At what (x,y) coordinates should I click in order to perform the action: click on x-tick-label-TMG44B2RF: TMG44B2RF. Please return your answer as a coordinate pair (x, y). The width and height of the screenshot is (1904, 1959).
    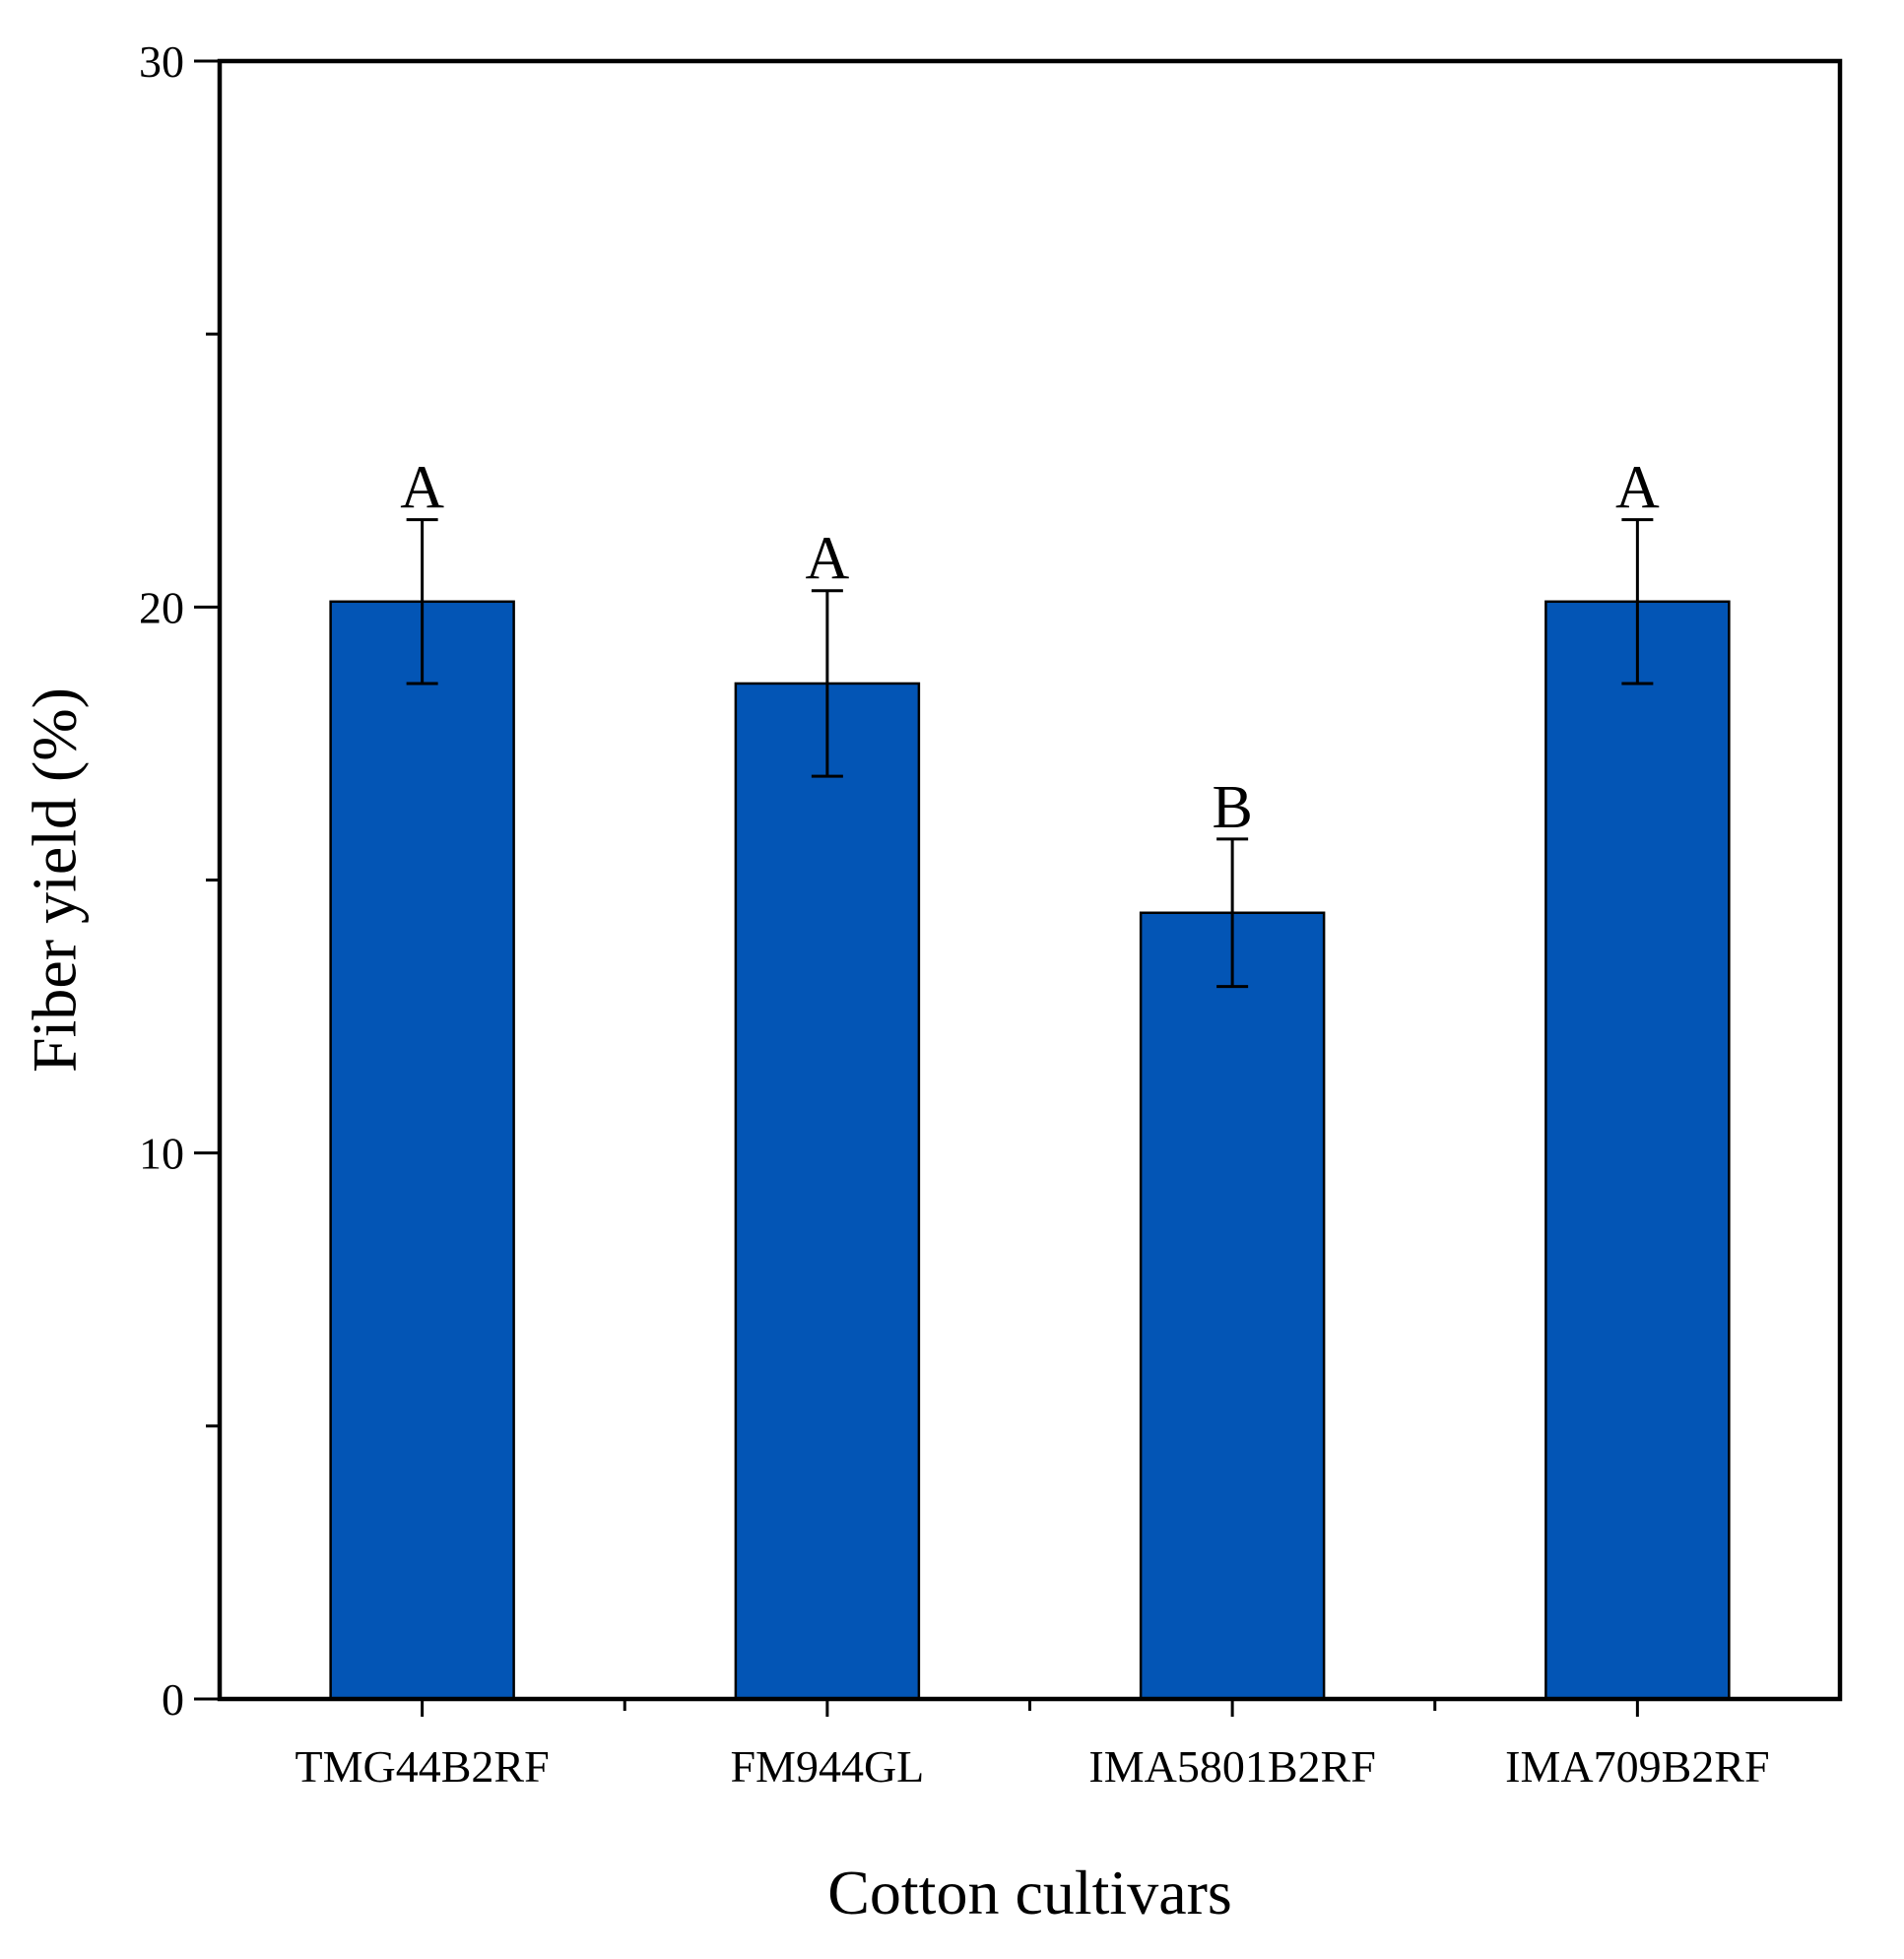
    Looking at the image, I should click on (422, 1767).